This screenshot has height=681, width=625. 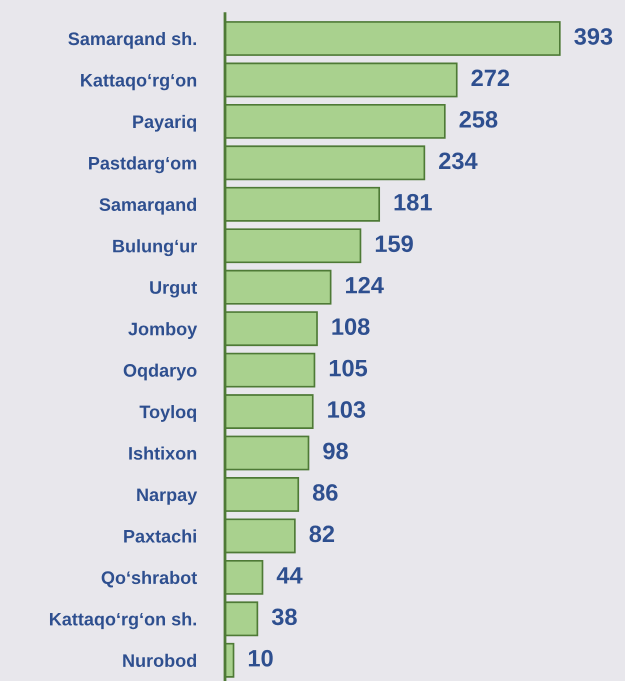 I want to click on data-label: 103, so click(x=347, y=409).